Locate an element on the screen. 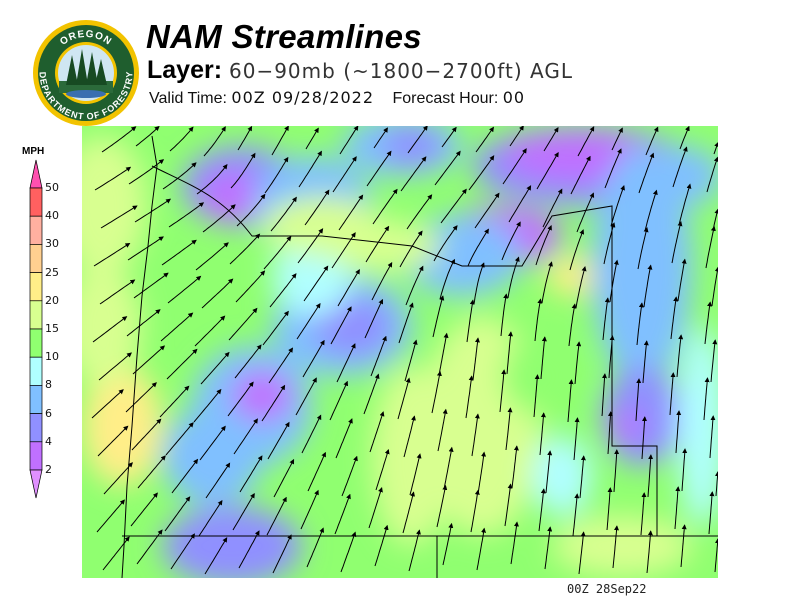 This screenshot has height=600, width=800. oregon-department-of-forestry-logo: OREGON DEPARTMENT OF FORESTRY is located at coordinates (86, 73).